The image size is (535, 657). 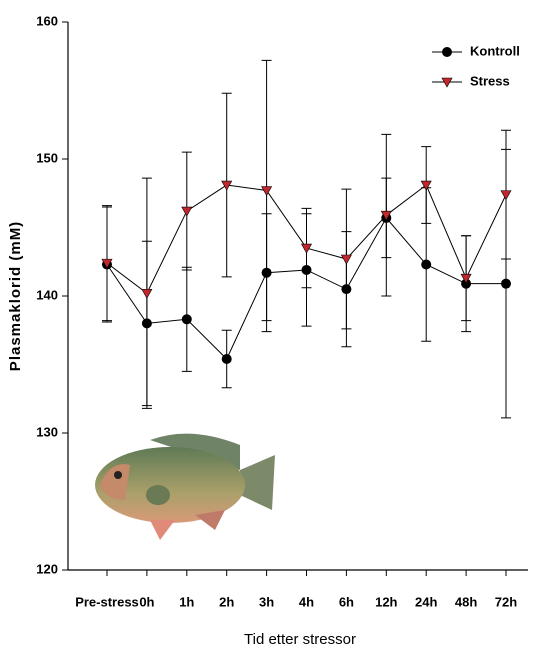 What do you see at coordinates (506, 601) in the screenshot?
I see `x-tick-label: 72h` at bounding box center [506, 601].